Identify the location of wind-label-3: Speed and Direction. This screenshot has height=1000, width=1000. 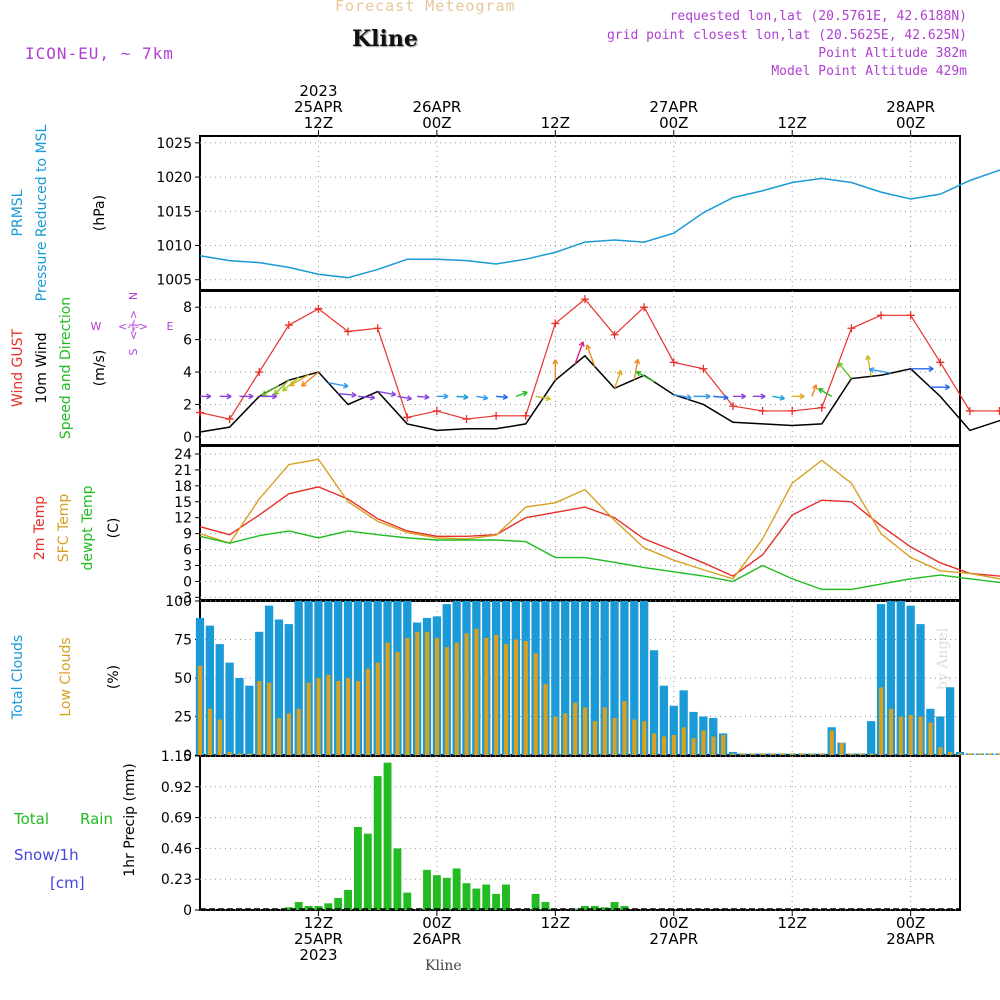
(66, 368).